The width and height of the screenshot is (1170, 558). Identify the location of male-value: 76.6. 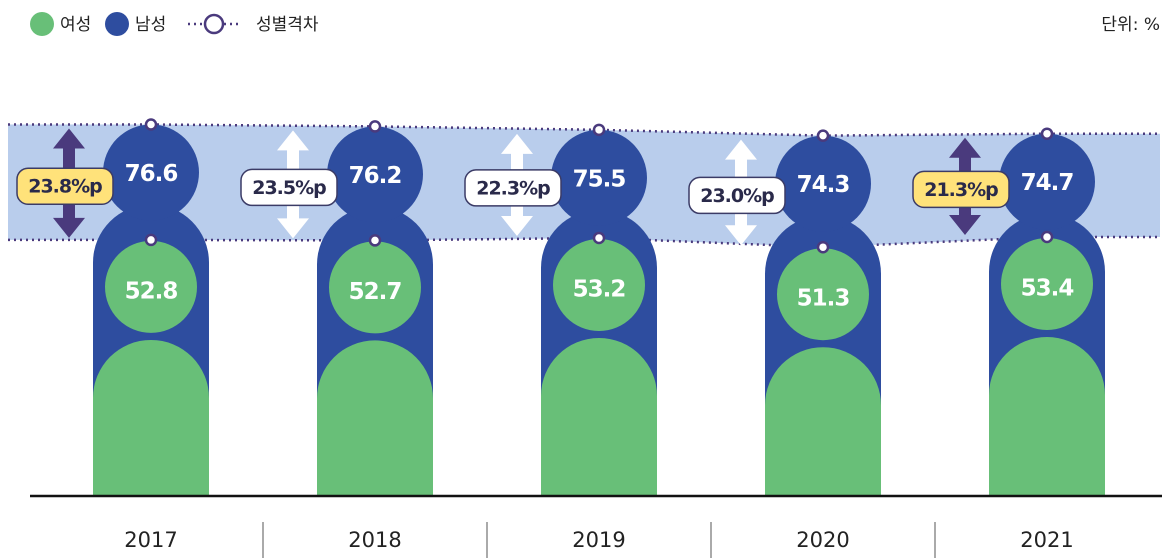
(151, 174).